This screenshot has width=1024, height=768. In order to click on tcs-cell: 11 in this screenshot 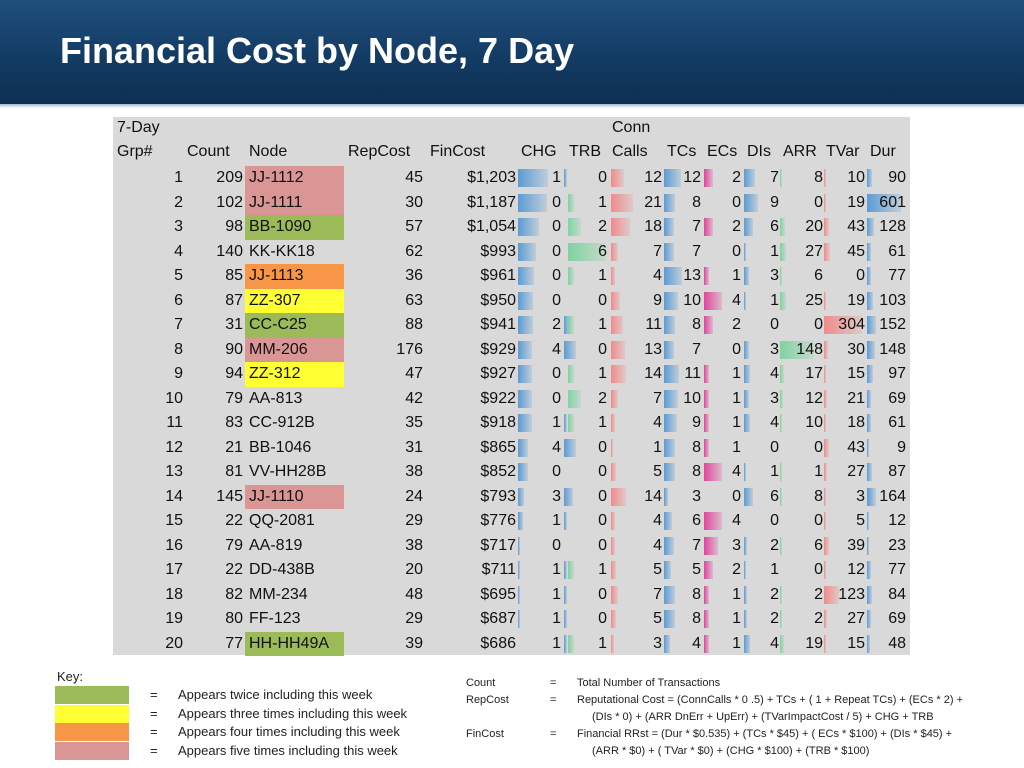, I will do `click(692, 373)`.